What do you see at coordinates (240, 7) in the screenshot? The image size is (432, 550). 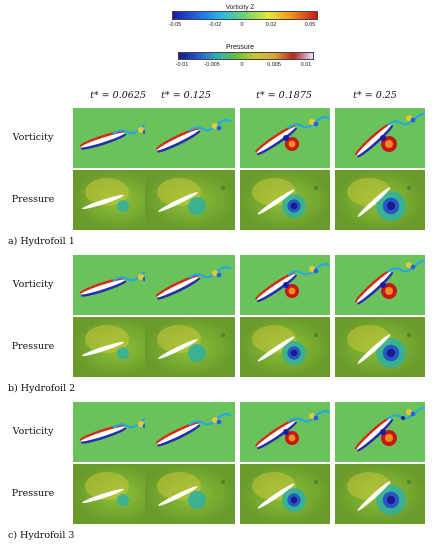 I see `vorticity-colorbar-title: Vorticity Z` at bounding box center [240, 7].